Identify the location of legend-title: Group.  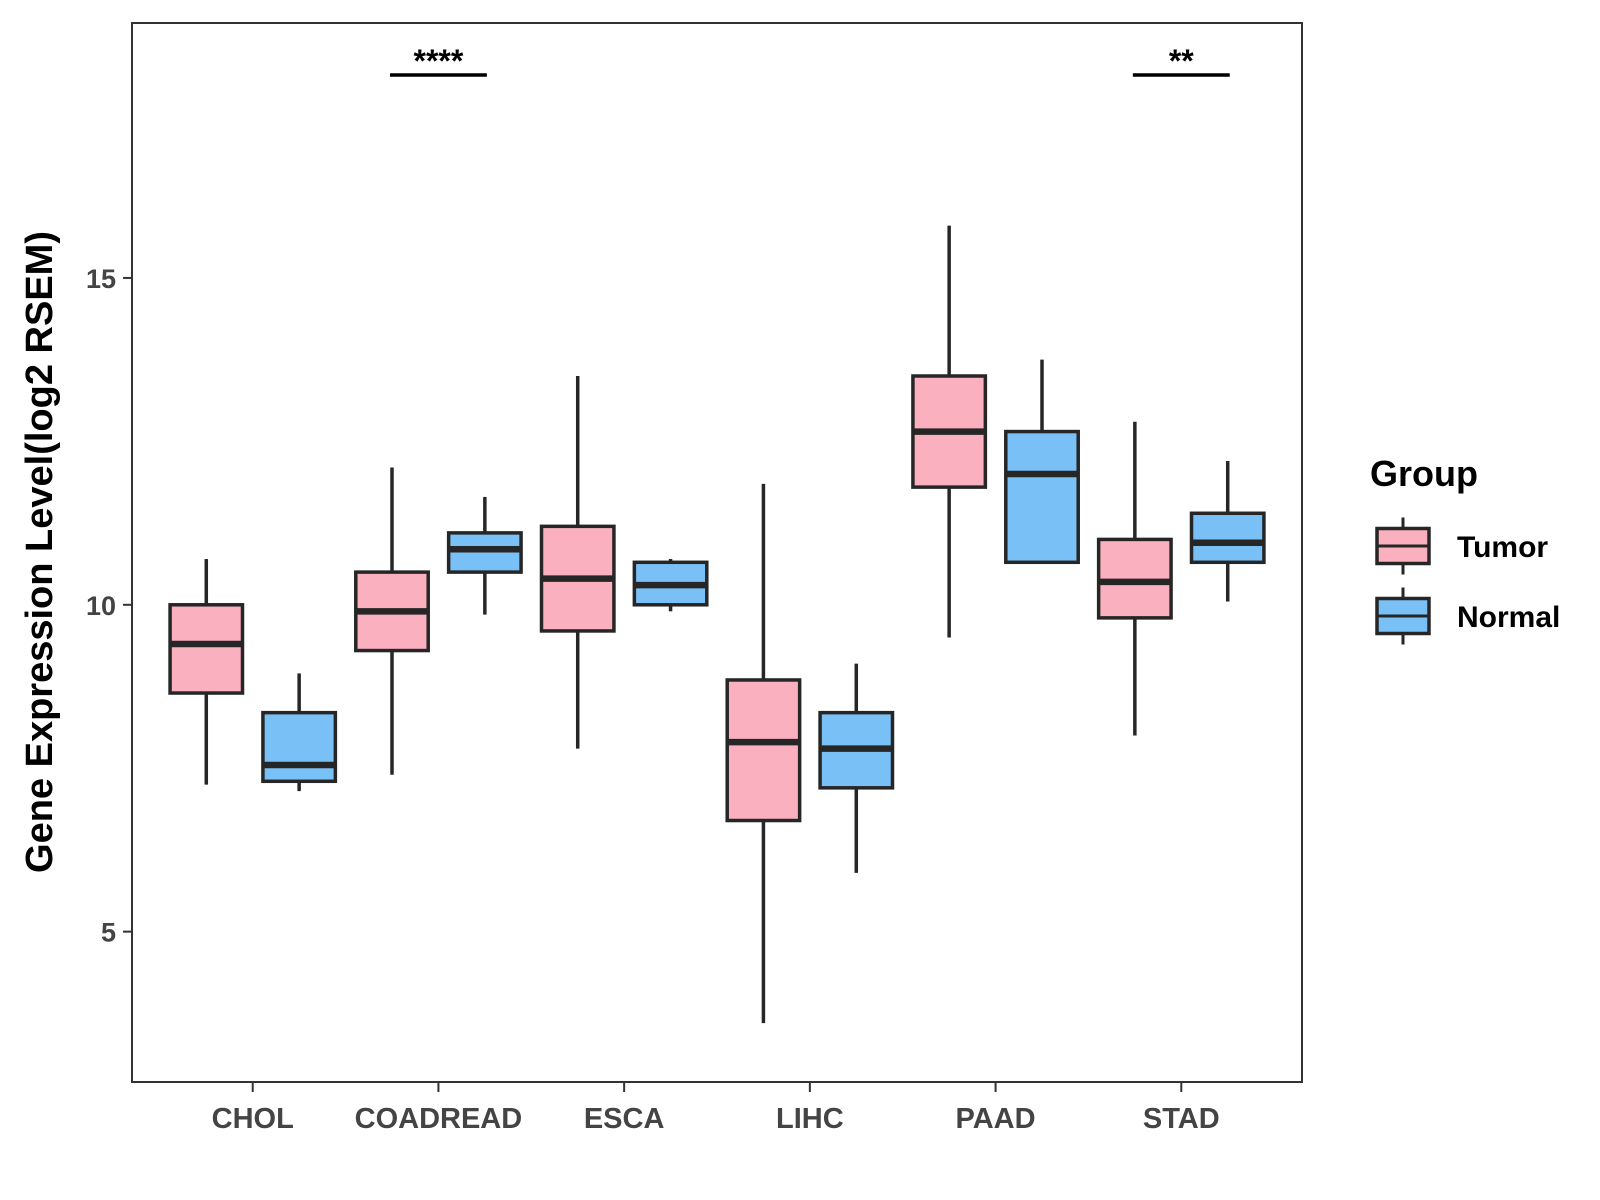
(1424, 473).